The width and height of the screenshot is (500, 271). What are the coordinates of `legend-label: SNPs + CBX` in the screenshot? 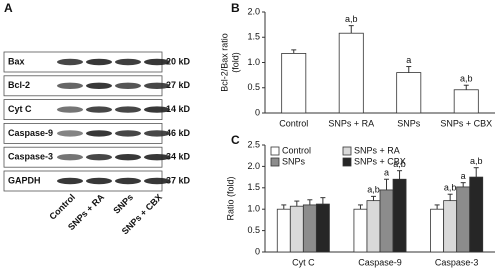 It's located at (380, 161).